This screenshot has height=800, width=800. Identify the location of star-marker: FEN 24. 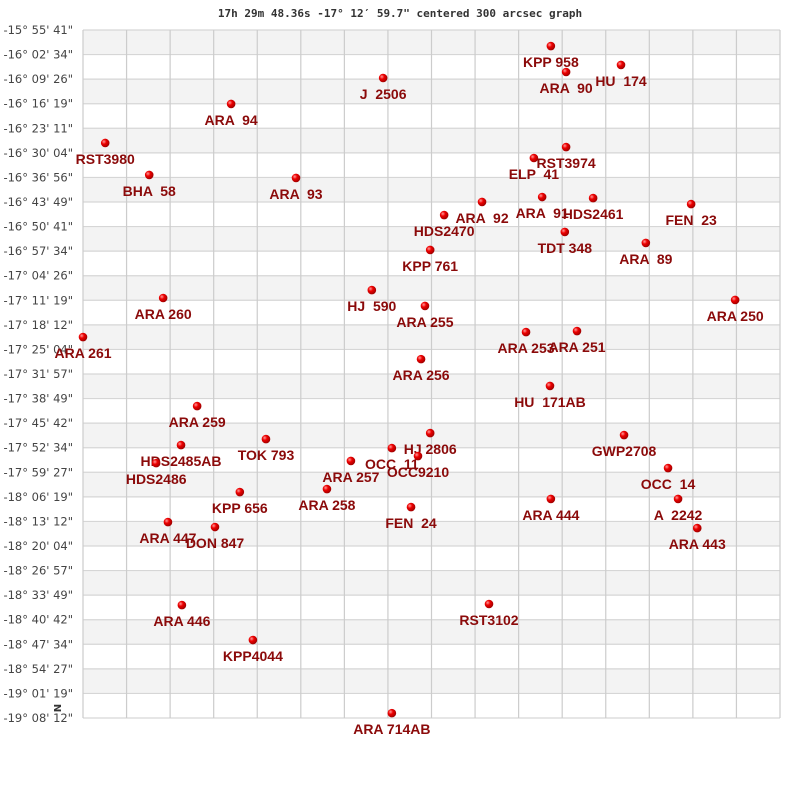
(411, 516).